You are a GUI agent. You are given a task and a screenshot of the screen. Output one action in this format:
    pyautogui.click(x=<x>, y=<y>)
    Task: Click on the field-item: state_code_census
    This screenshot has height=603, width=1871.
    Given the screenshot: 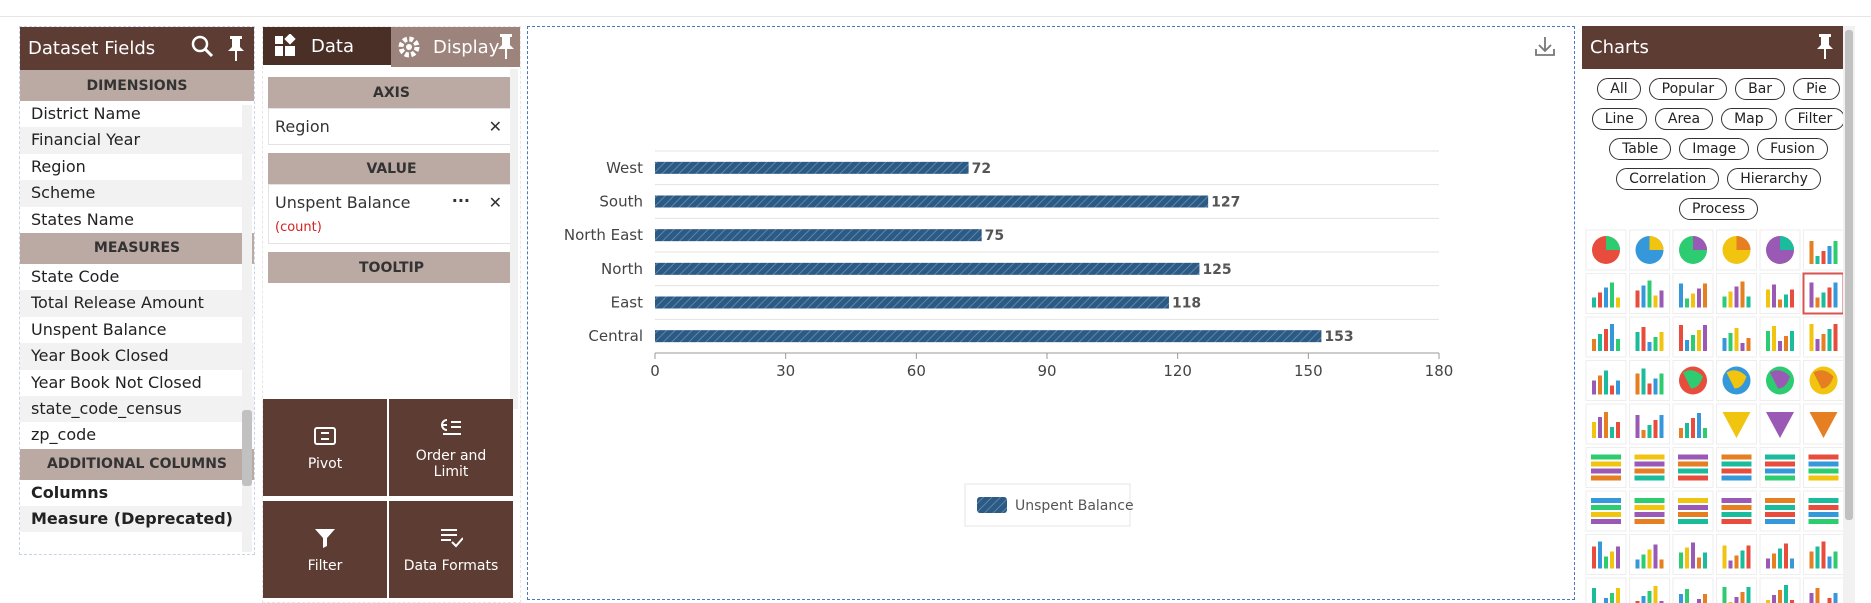 What is the action you would take?
    pyautogui.click(x=137, y=409)
    